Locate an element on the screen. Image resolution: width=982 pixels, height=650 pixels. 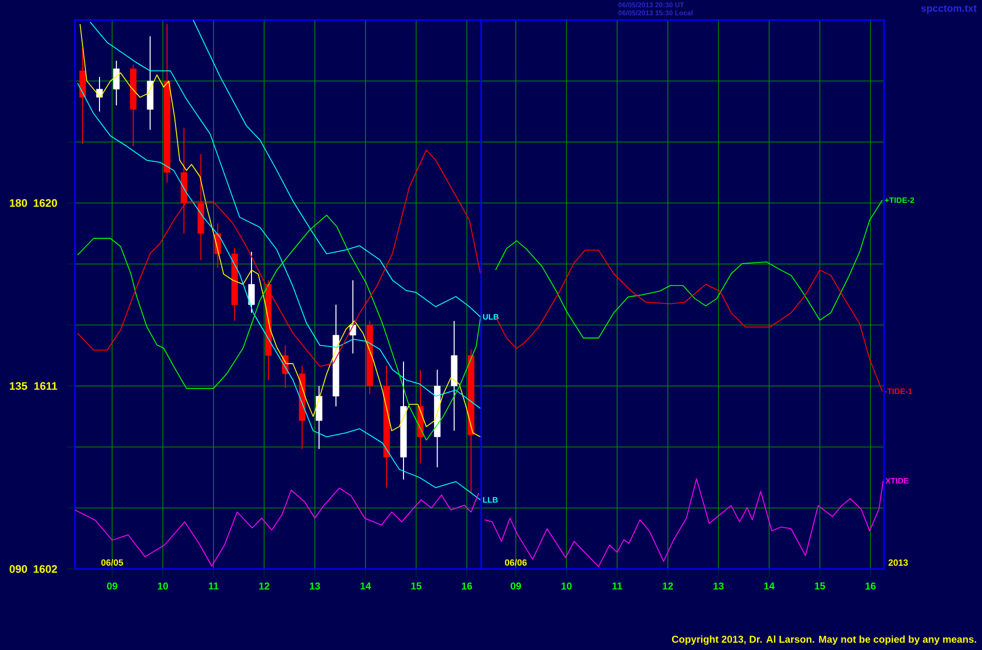
y2-tick-label: 090 is located at coordinates (19, 569).